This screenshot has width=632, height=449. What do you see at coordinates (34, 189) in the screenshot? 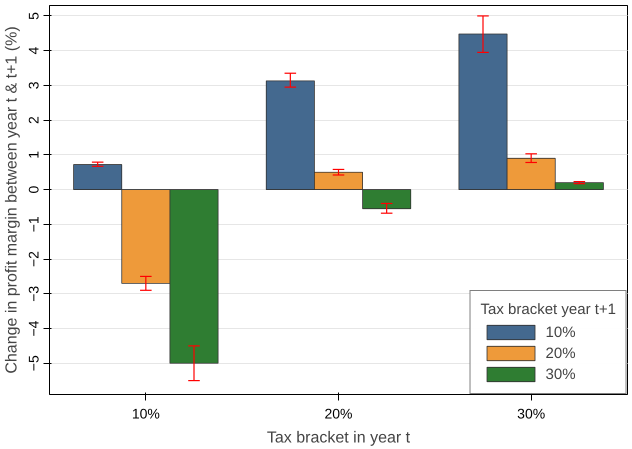
I see `y-tick-label: 0` at bounding box center [34, 189].